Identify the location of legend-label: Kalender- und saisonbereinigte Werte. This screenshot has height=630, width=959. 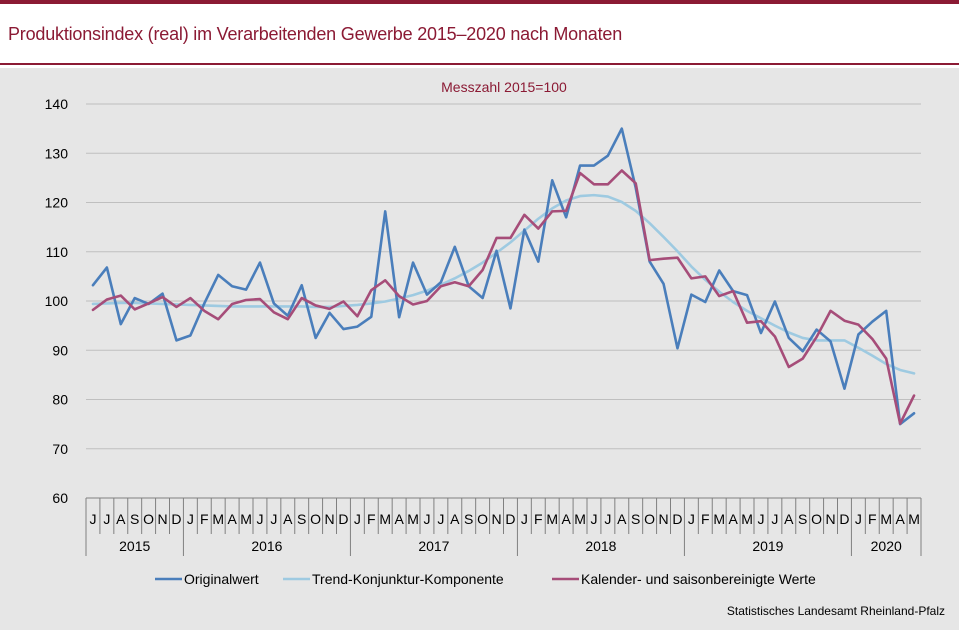
(698, 579).